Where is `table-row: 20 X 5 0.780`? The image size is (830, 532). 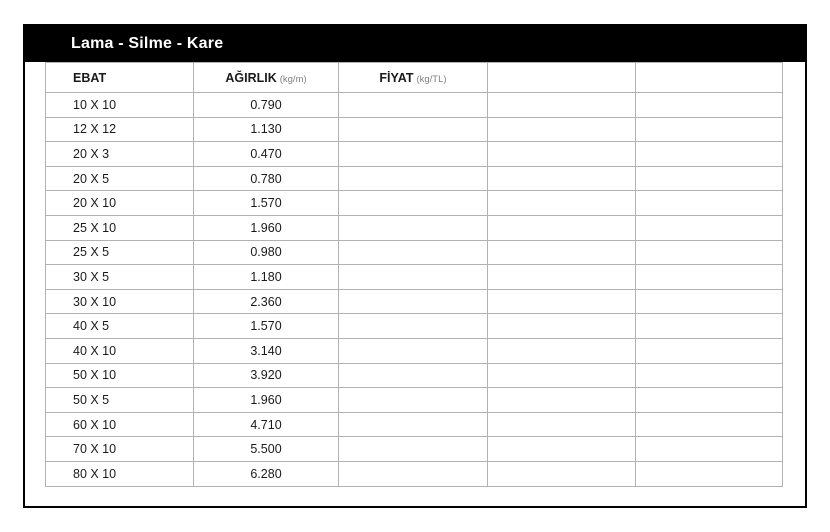 table-row: 20 X 5 0.780 is located at coordinates (414, 178).